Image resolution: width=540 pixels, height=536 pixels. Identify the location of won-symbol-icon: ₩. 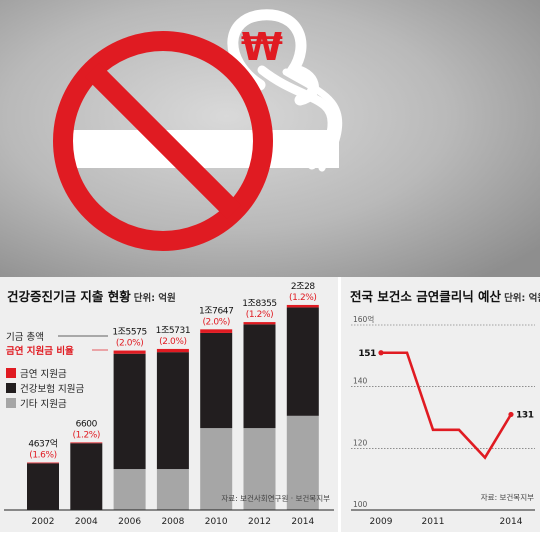
(262, 47).